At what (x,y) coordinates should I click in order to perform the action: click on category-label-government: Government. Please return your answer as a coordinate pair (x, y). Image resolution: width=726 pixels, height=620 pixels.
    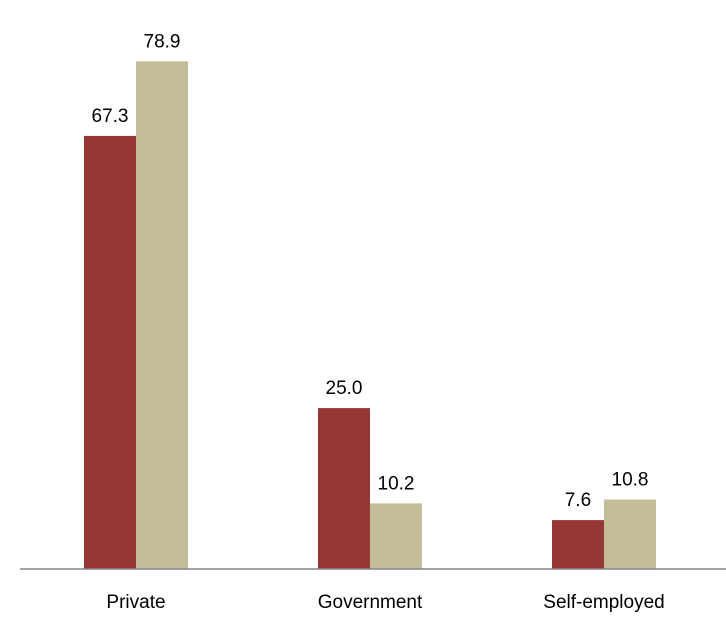
    Looking at the image, I should click on (370, 602).